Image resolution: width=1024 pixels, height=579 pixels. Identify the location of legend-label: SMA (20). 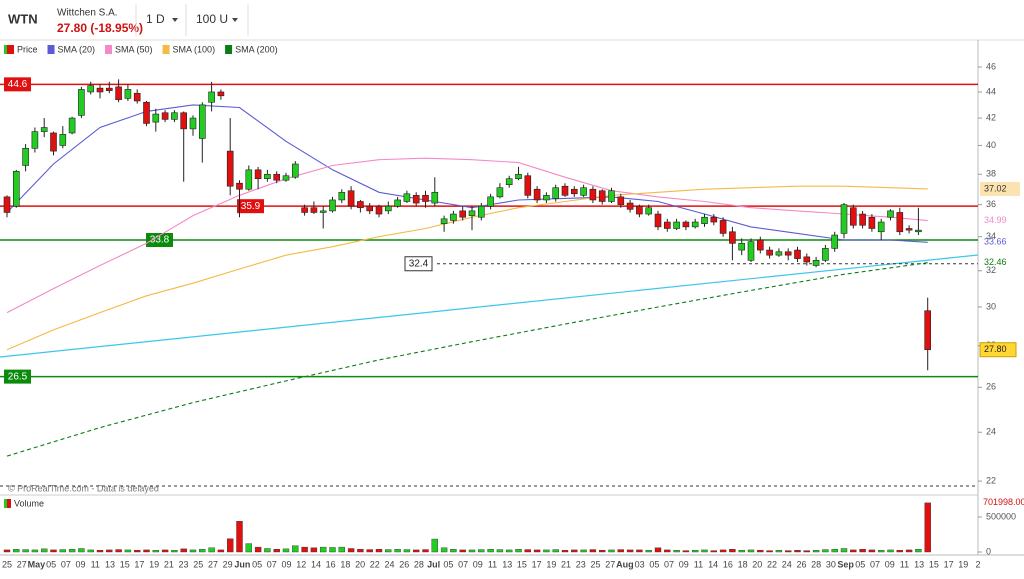
(77, 49).